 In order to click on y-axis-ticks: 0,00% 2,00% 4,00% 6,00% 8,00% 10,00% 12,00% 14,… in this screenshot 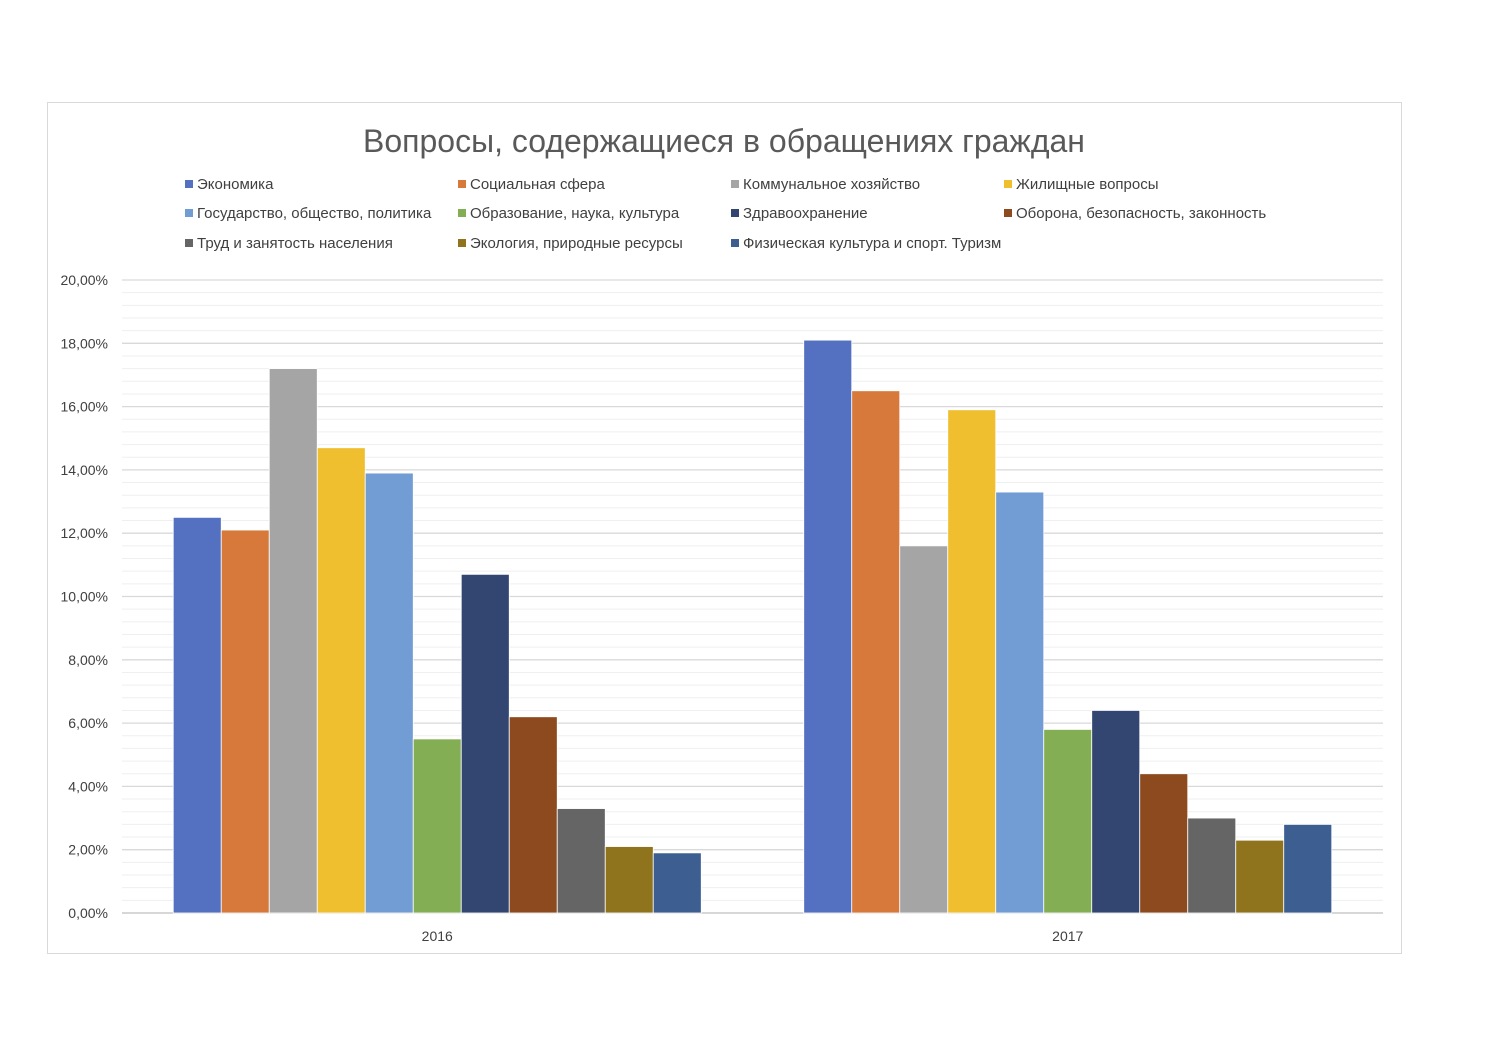, I will do `click(84, 596)`.